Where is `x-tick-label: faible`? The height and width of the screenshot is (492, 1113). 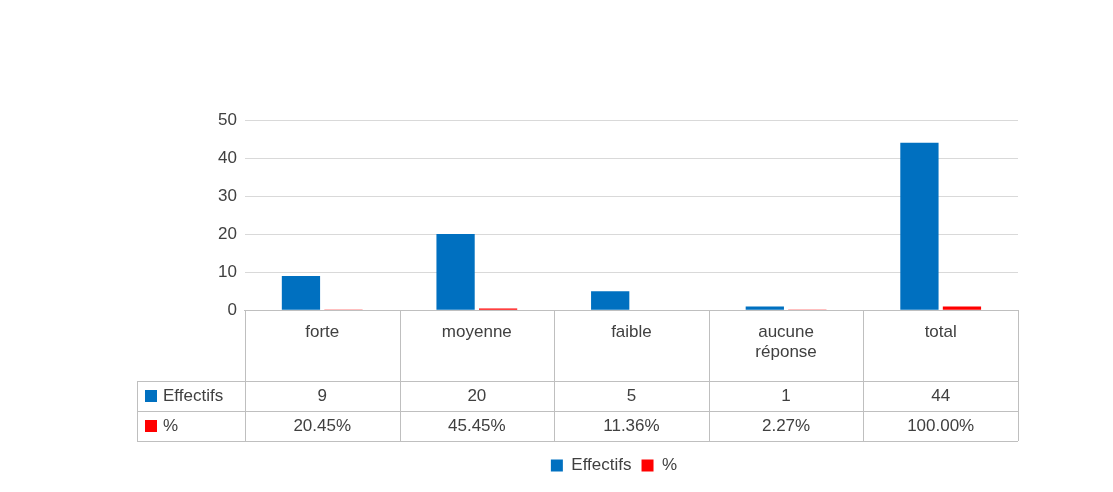
x-tick-label: faible is located at coordinates (631, 332).